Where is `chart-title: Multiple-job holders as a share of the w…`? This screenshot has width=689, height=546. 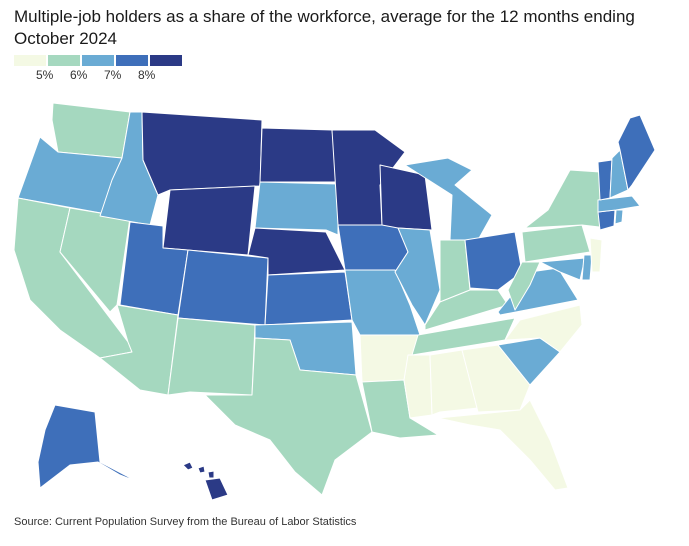
chart-title: Multiple-job holders as a share of the w… is located at coordinates (324, 27).